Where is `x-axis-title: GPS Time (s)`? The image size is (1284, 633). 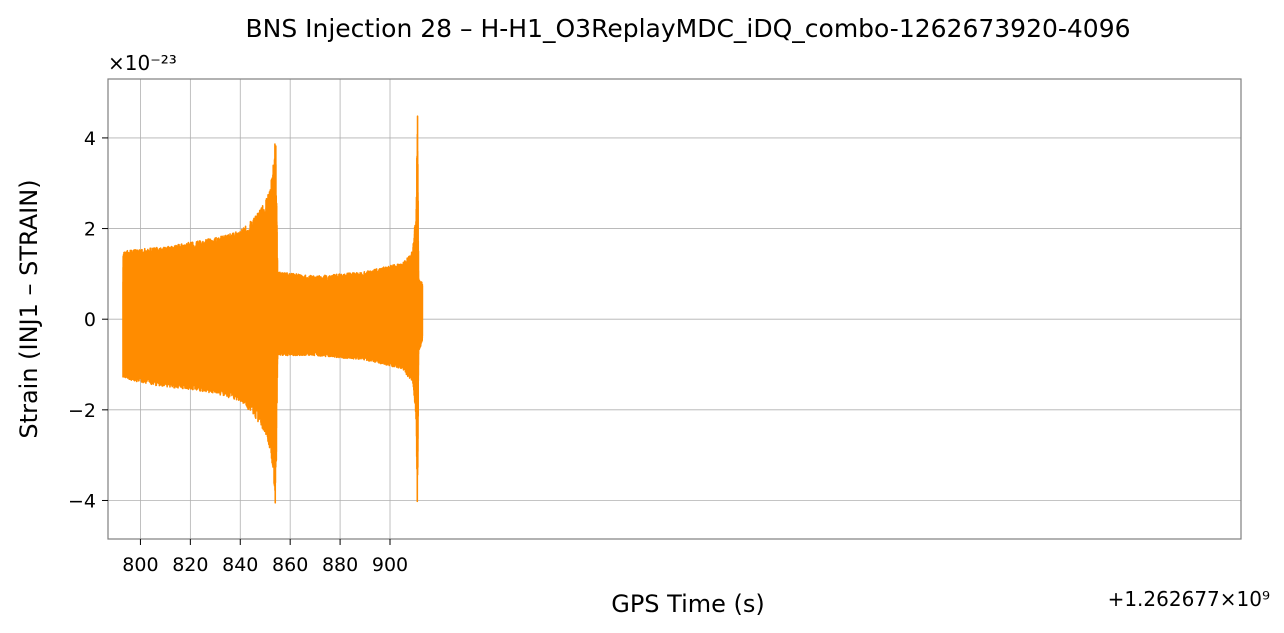 x-axis-title: GPS Time (s) is located at coordinates (688, 604).